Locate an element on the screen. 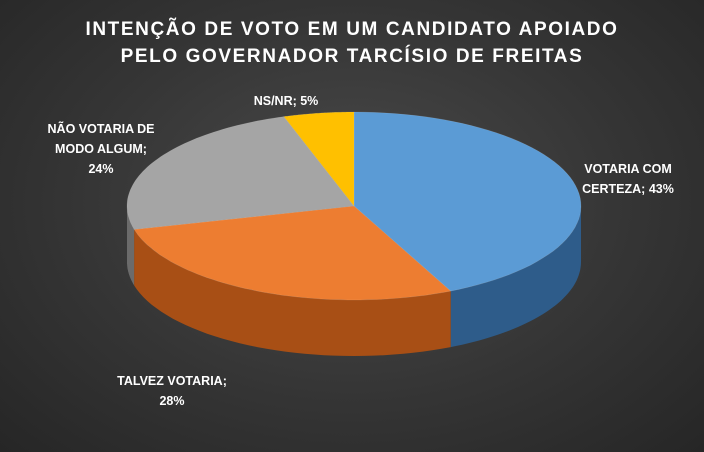  pie-side-talvez-votaria is located at coordinates (292, 292).